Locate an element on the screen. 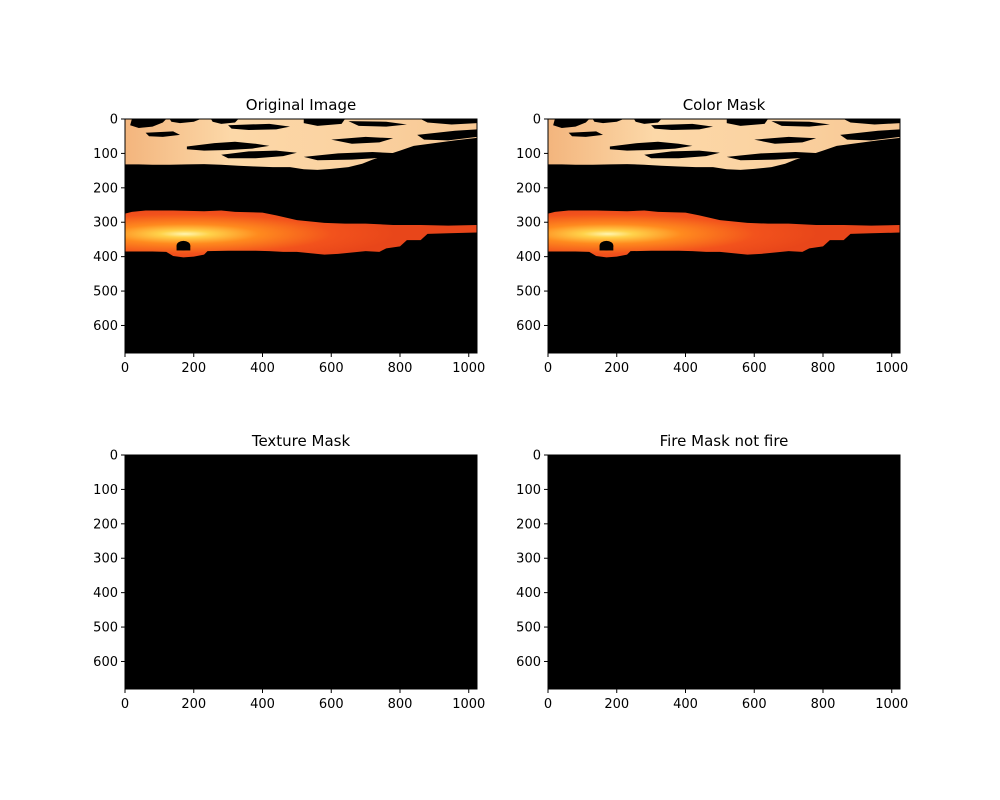  subplot-title: Original Image is located at coordinates (301, 105).